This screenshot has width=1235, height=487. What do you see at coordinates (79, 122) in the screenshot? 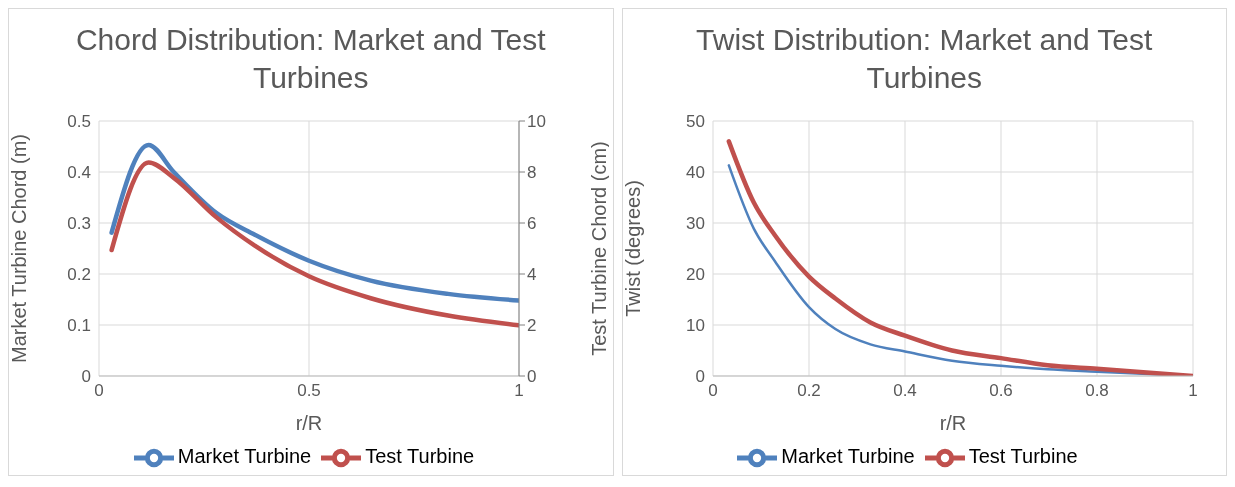
I see `y-tick-label: 0.5` at bounding box center [79, 122].